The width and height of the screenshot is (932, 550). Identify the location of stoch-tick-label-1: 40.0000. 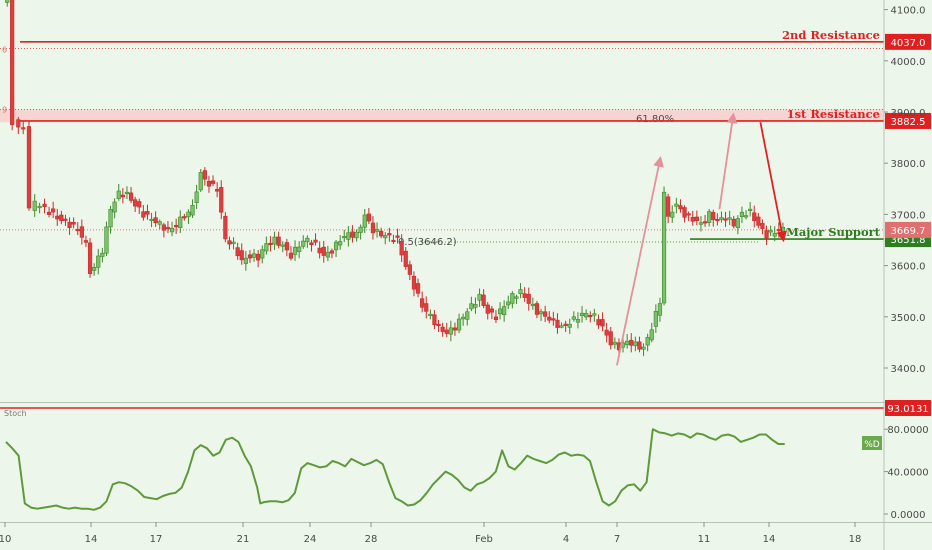
(907, 473).